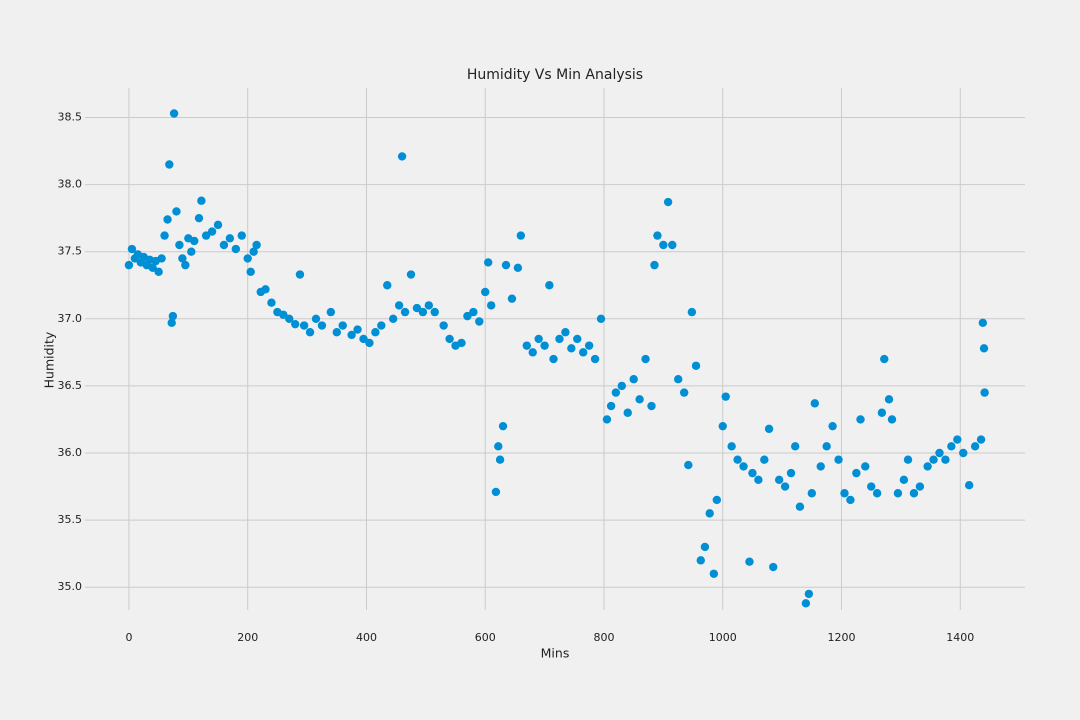  Describe the element at coordinates (128, 637) in the screenshot. I see `x-tick-label: 0` at that location.